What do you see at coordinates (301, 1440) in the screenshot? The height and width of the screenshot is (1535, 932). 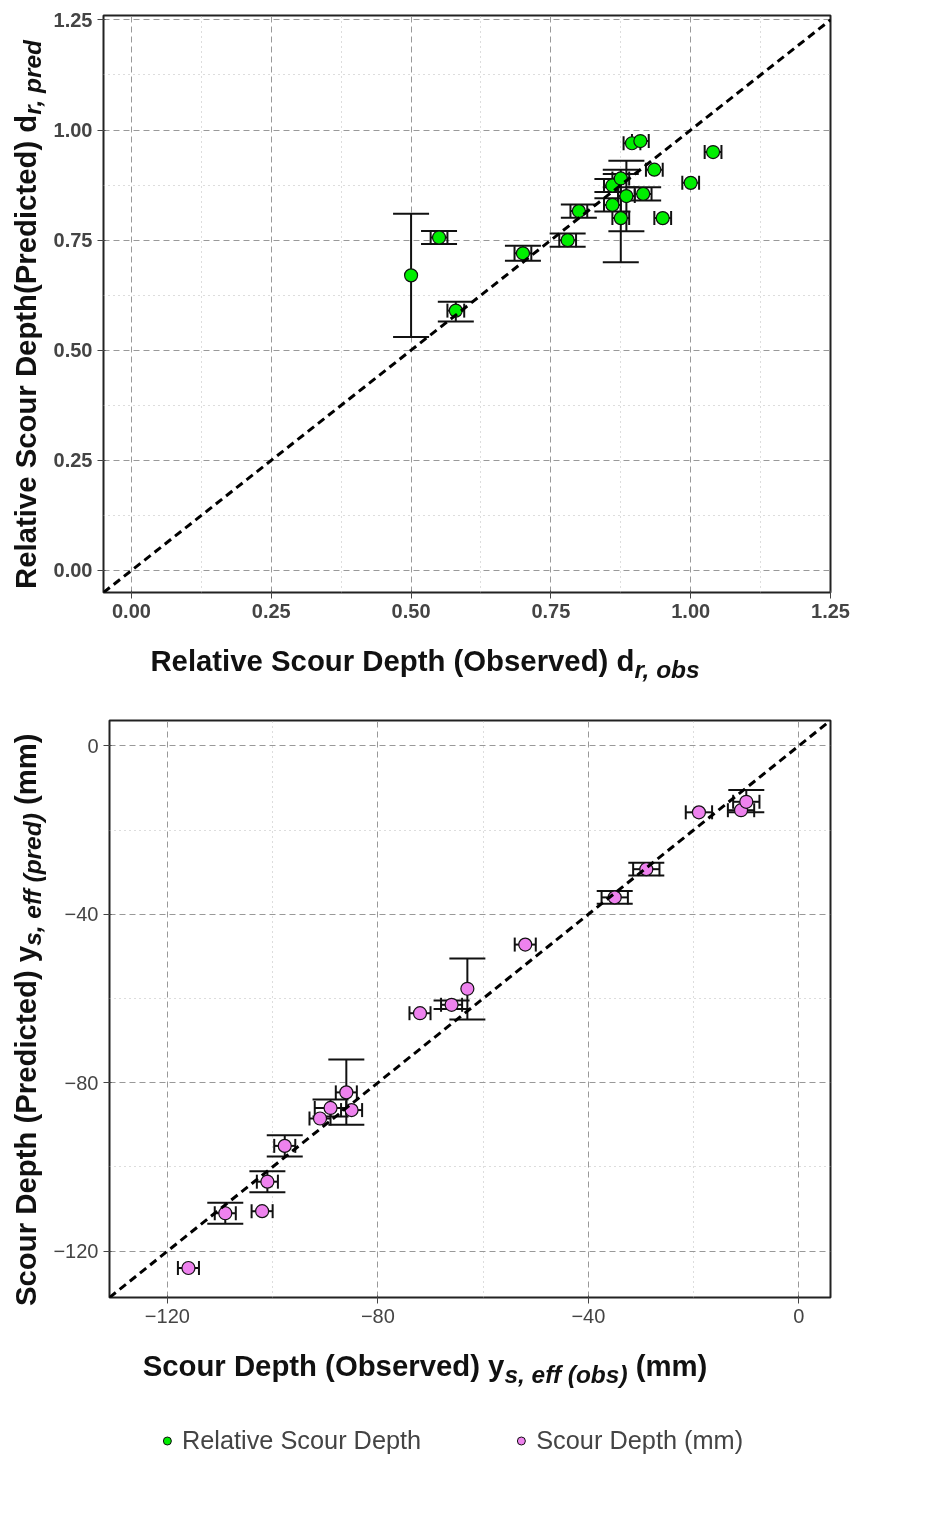 I see `legend-label: Relative Scour Depth` at bounding box center [301, 1440].